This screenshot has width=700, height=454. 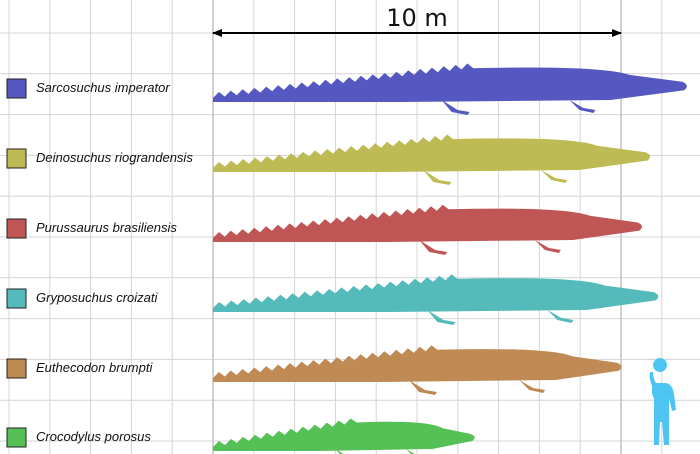 What do you see at coordinates (106, 227) in the screenshot?
I see `legend-label: Purussaurus brasiliensis` at bounding box center [106, 227].